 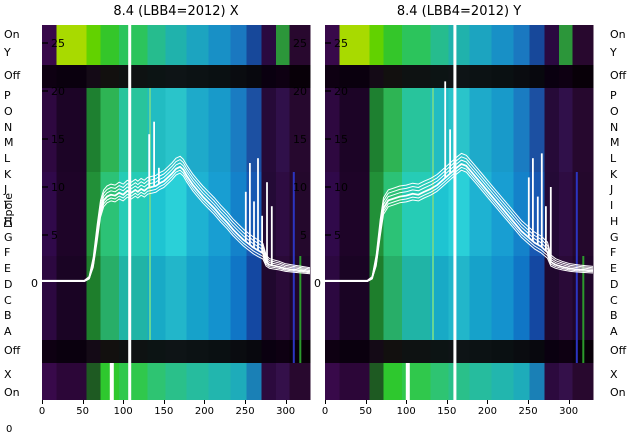 I want to click on panel-y-title: 8.4 (LBB4=2012) Y, so click(x=459, y=11).